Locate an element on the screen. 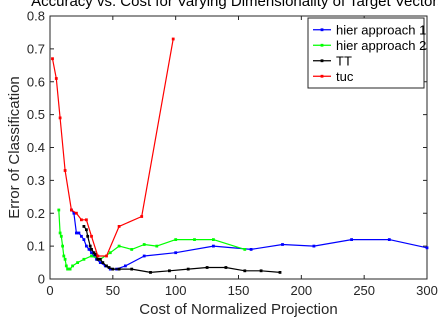  y-tick-label: 0.6 is located at coordinates (36, 81).